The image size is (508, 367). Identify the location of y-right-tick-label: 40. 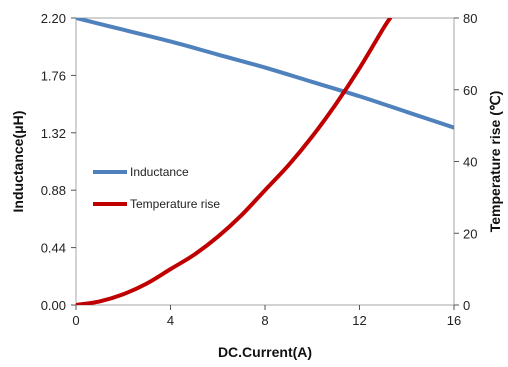
(470, 162).